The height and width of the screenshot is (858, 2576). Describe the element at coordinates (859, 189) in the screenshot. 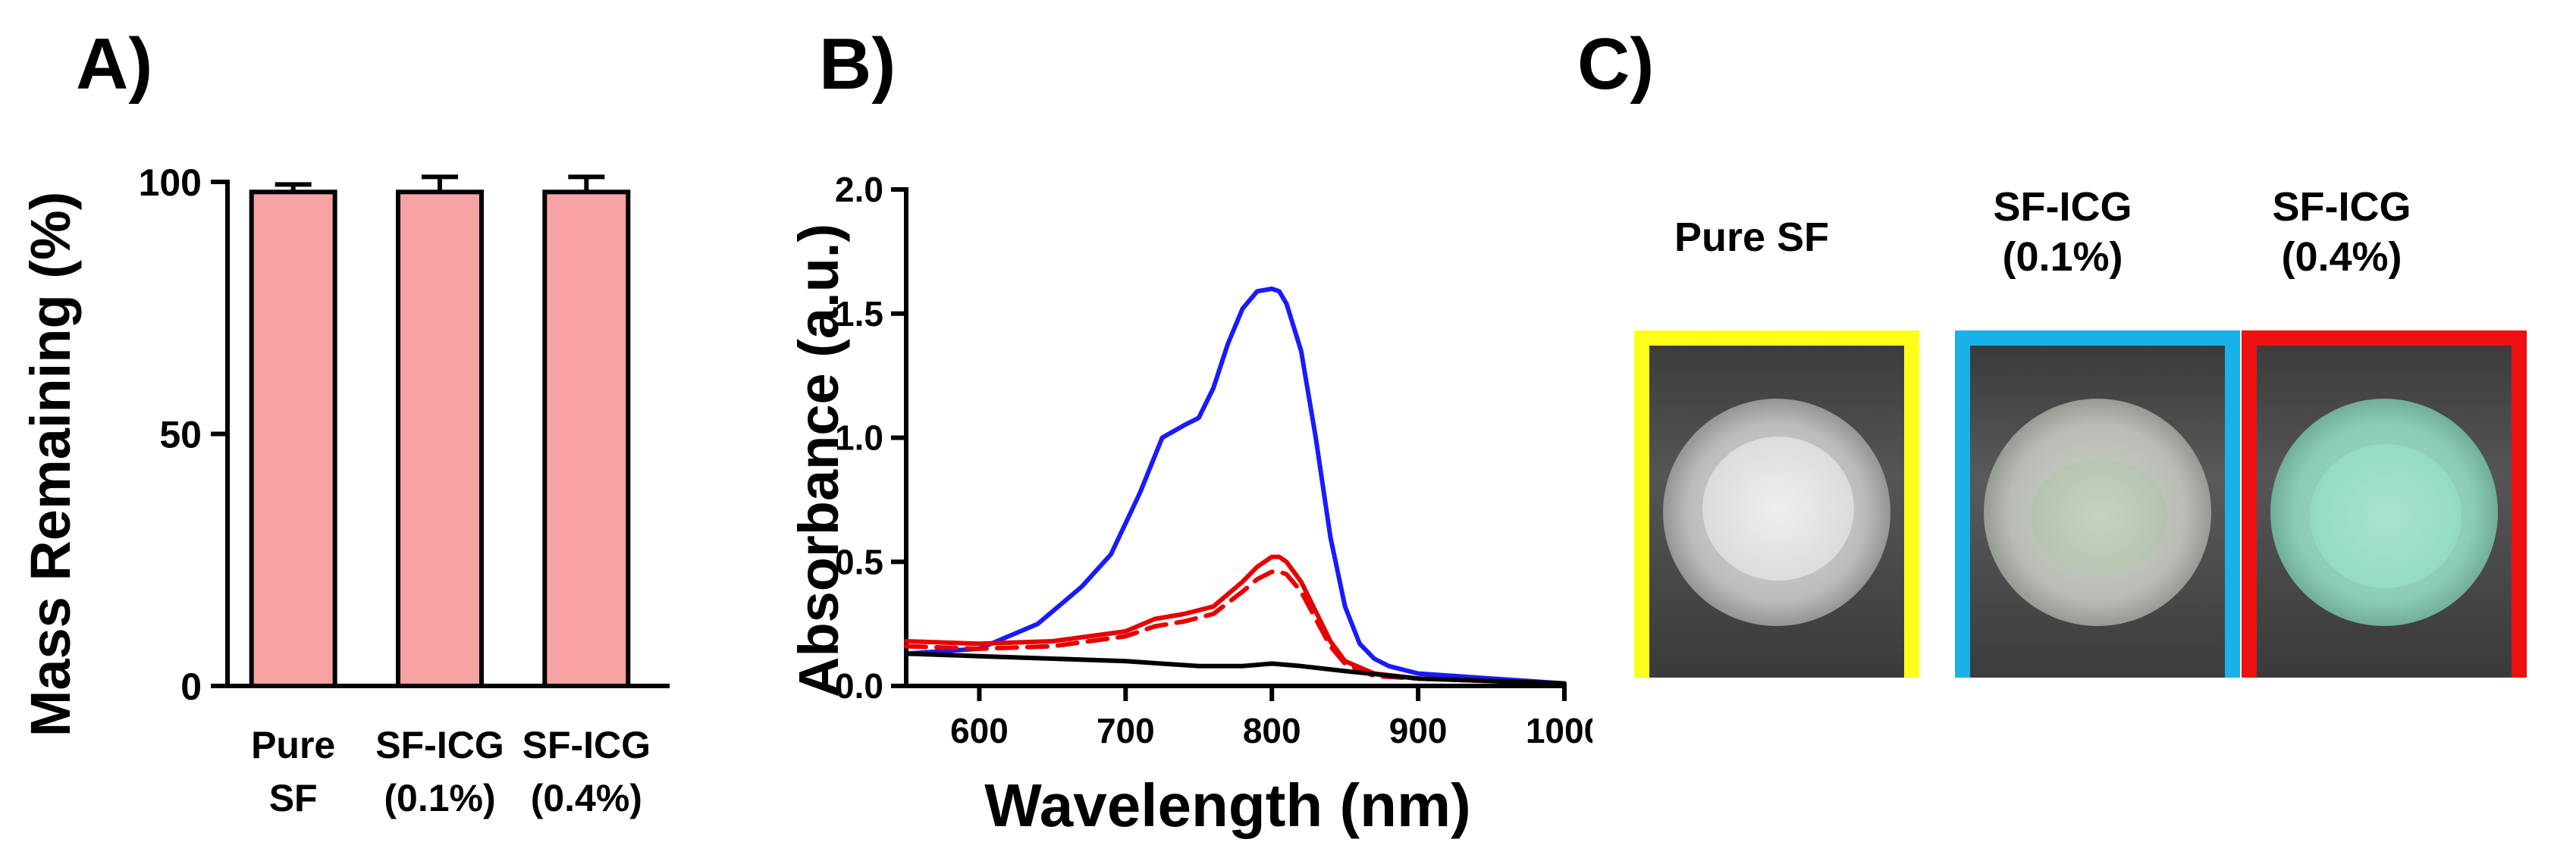

I see `y-tick-label-4: 2.0` at that location.